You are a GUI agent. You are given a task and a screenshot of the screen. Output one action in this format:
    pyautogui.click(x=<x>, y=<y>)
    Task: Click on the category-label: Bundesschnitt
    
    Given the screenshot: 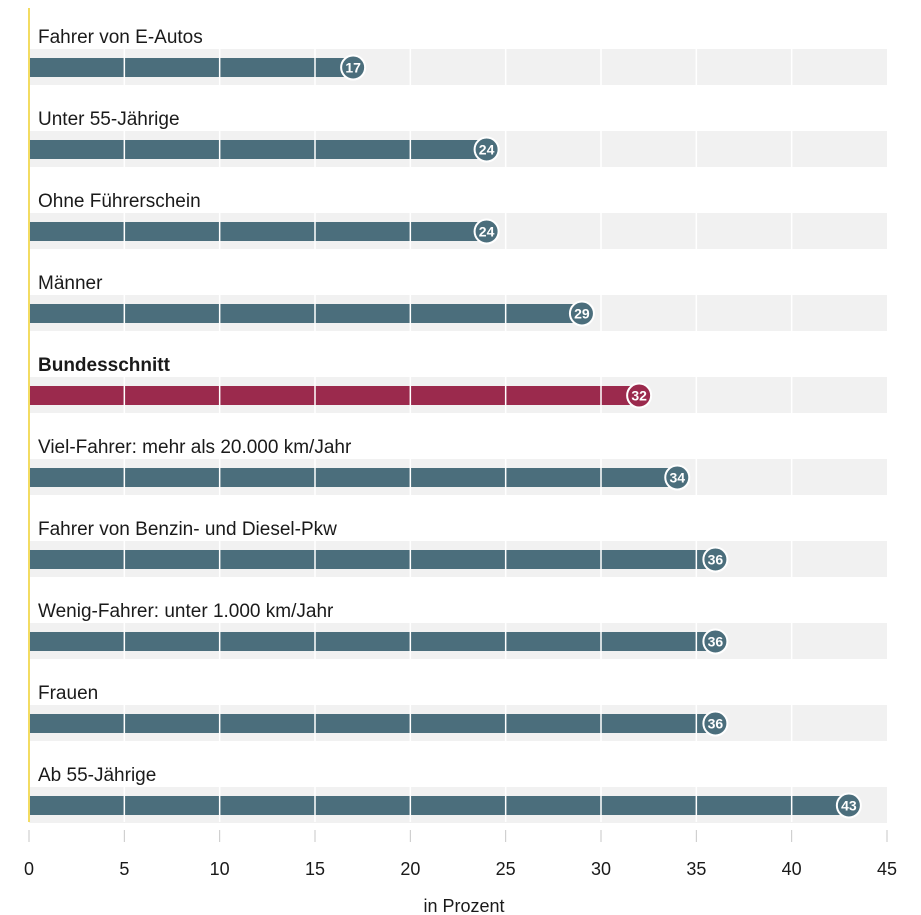 What is the action you would take?
    pyautogui.click(x=104, y=365)
    